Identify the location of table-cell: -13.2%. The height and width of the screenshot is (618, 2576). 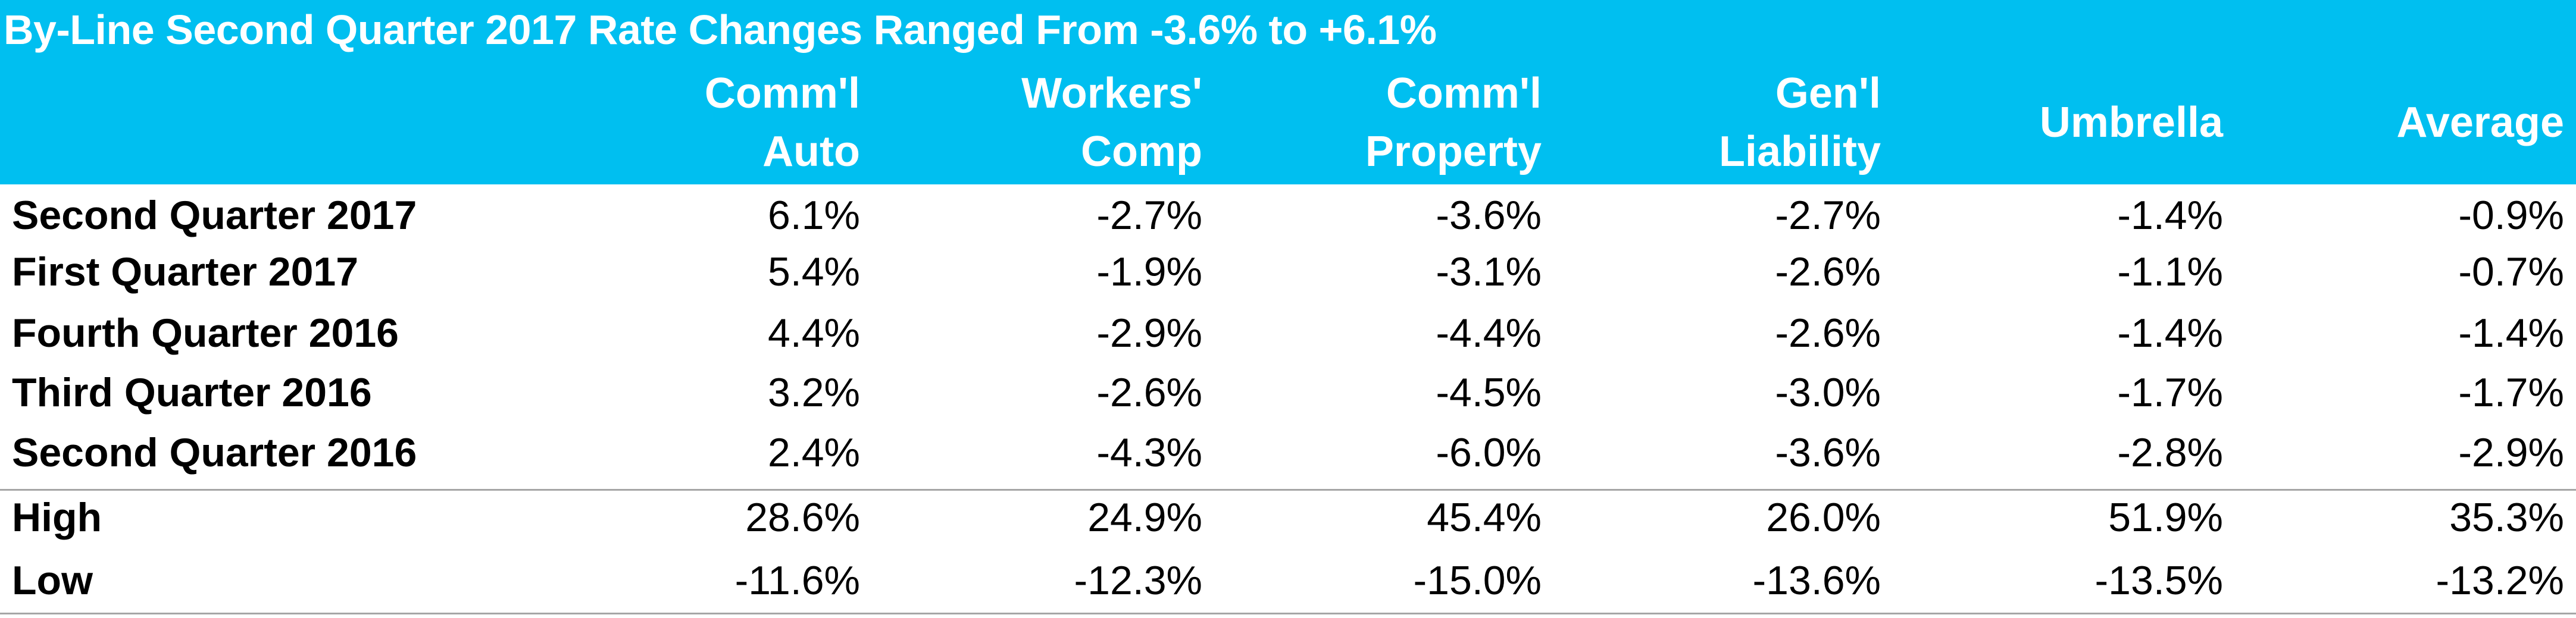
(2500, 580).